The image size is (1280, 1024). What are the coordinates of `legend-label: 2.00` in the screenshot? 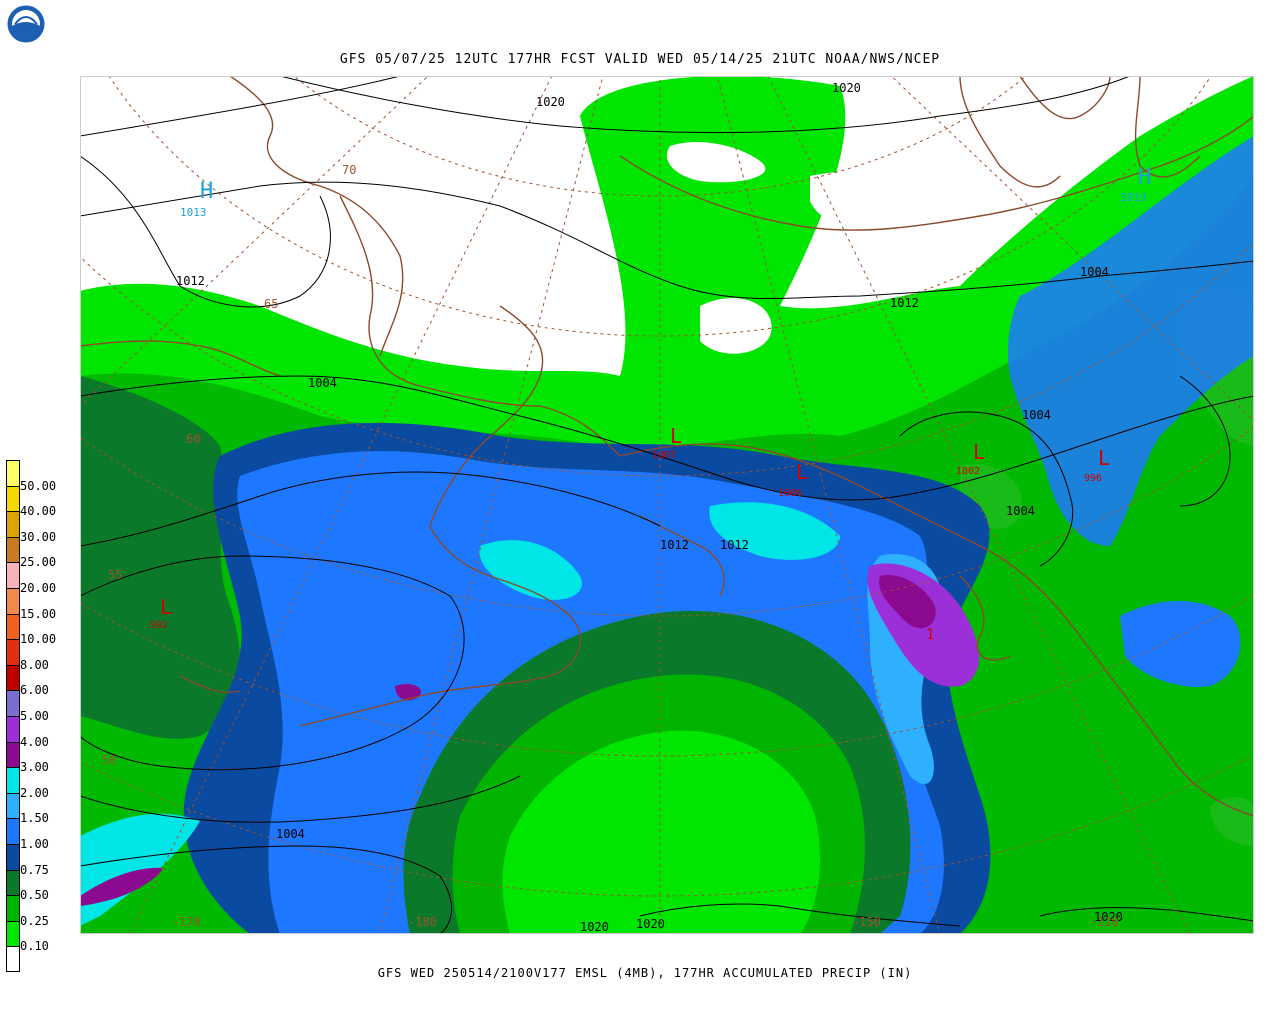 It's located at (34, 792).